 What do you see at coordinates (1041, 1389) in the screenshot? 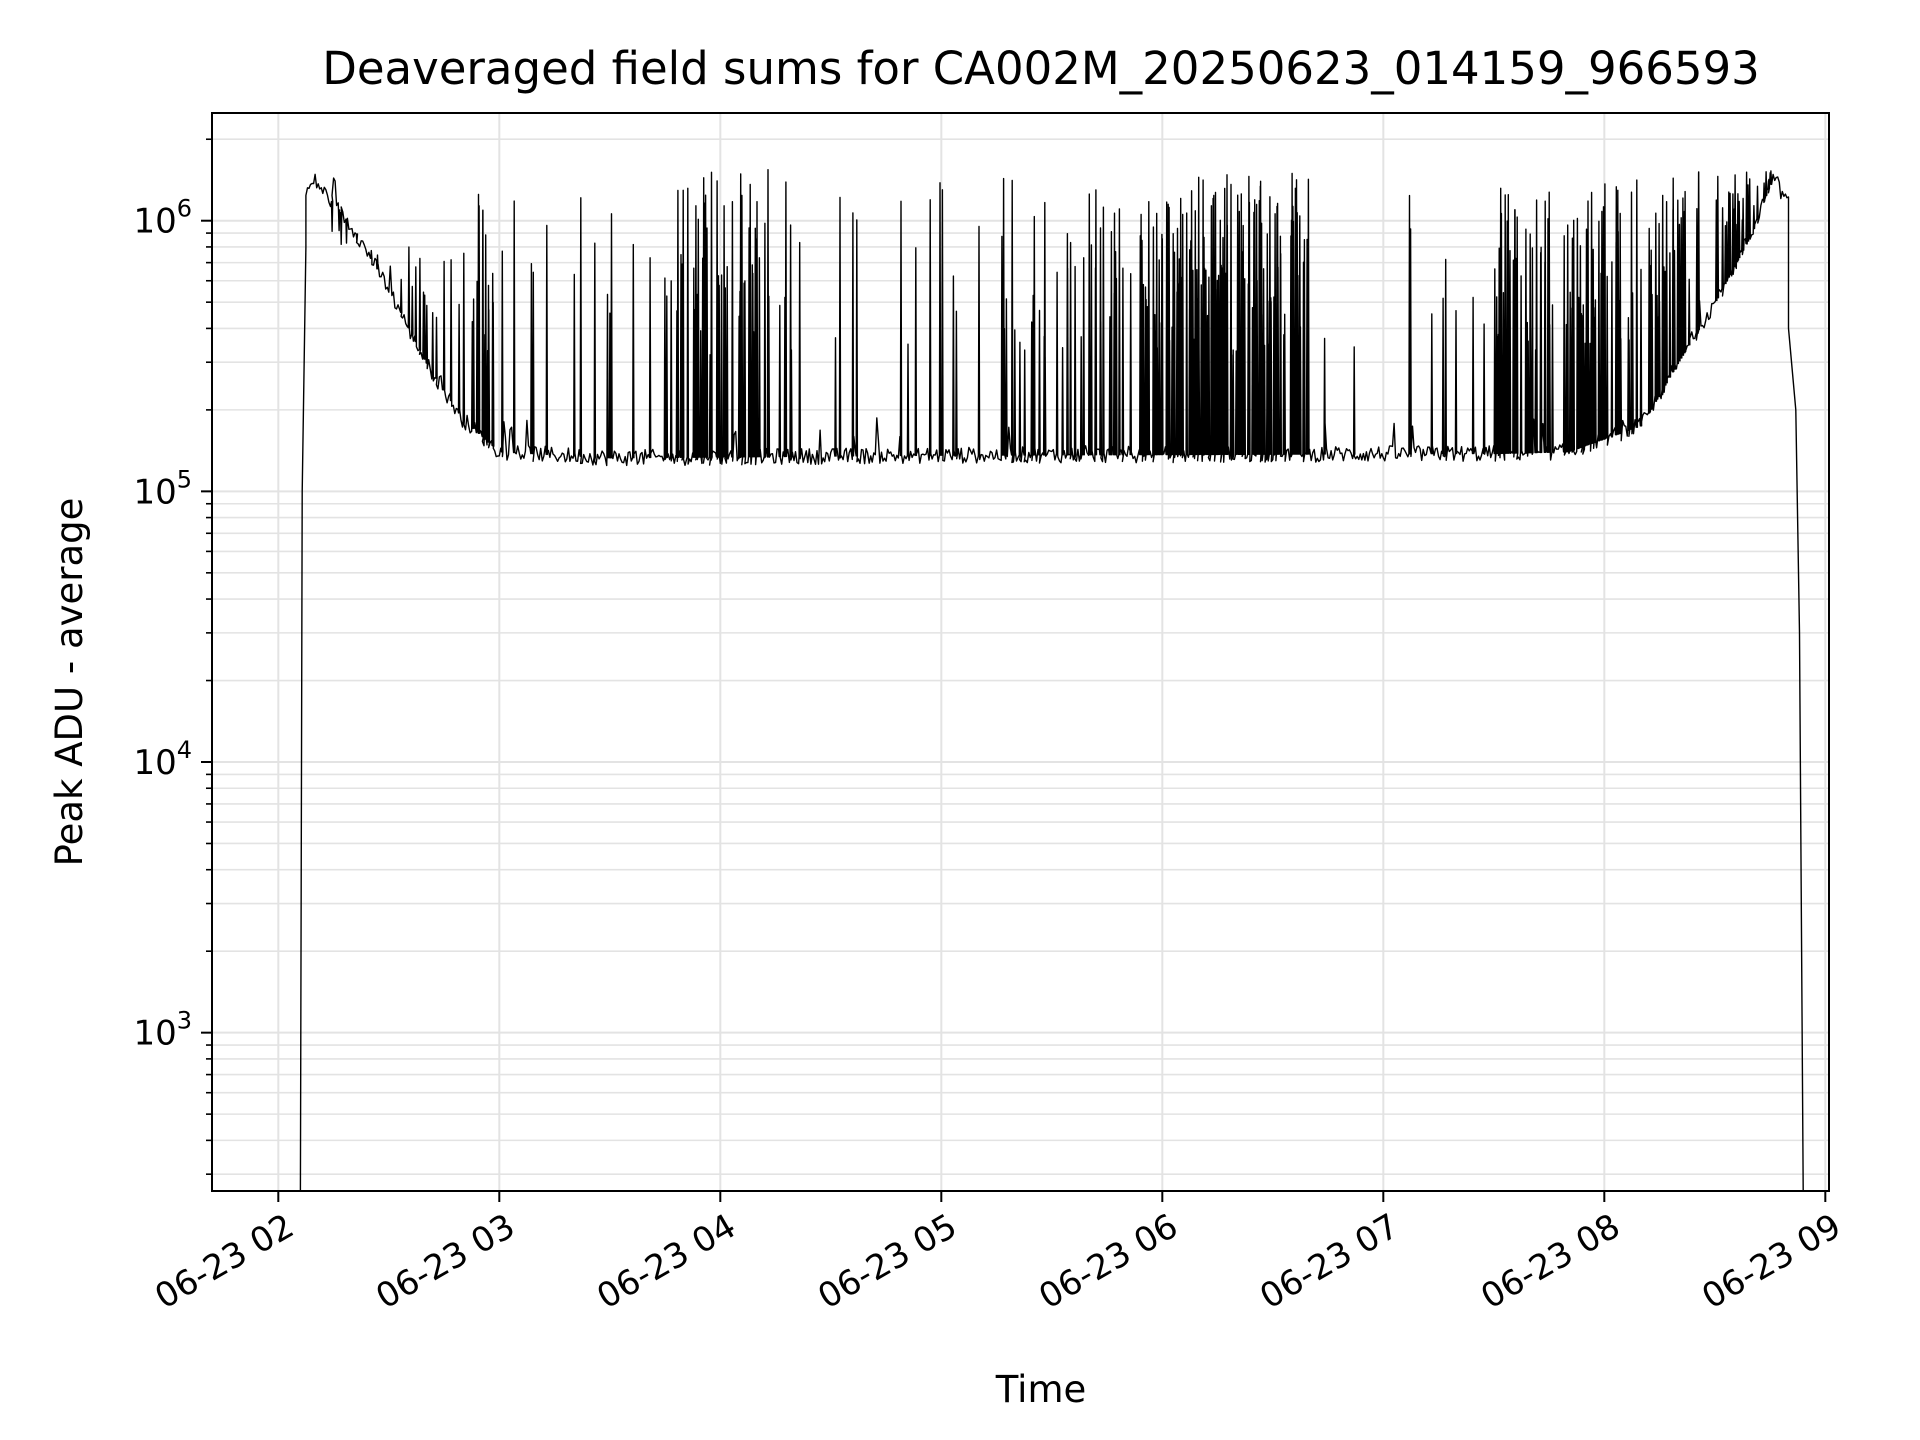
I see `x-axis-label: Time` at bounding box center [1041, 1389].